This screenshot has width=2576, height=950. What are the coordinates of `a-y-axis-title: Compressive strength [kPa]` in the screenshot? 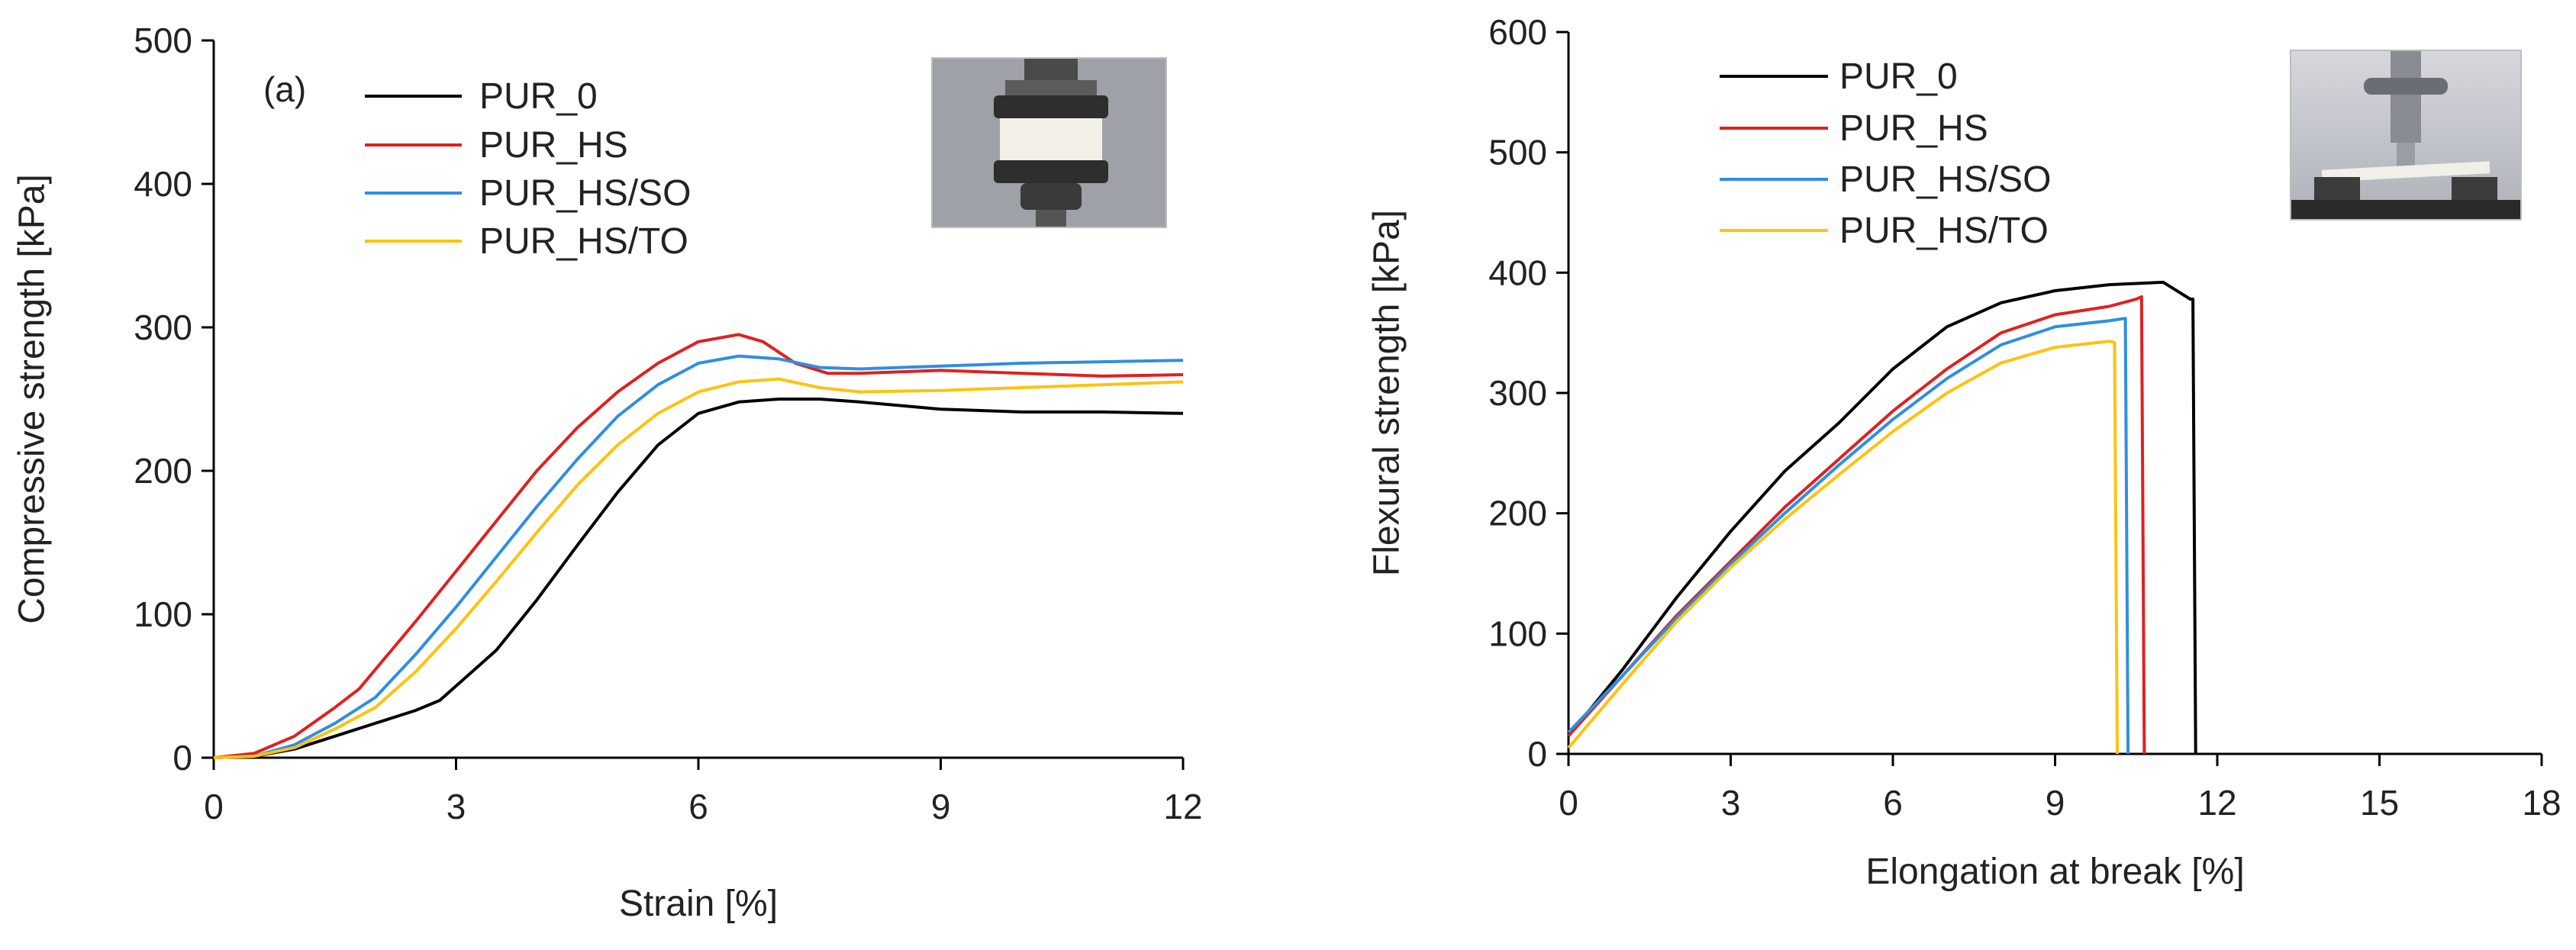 It's located at (32, 399).